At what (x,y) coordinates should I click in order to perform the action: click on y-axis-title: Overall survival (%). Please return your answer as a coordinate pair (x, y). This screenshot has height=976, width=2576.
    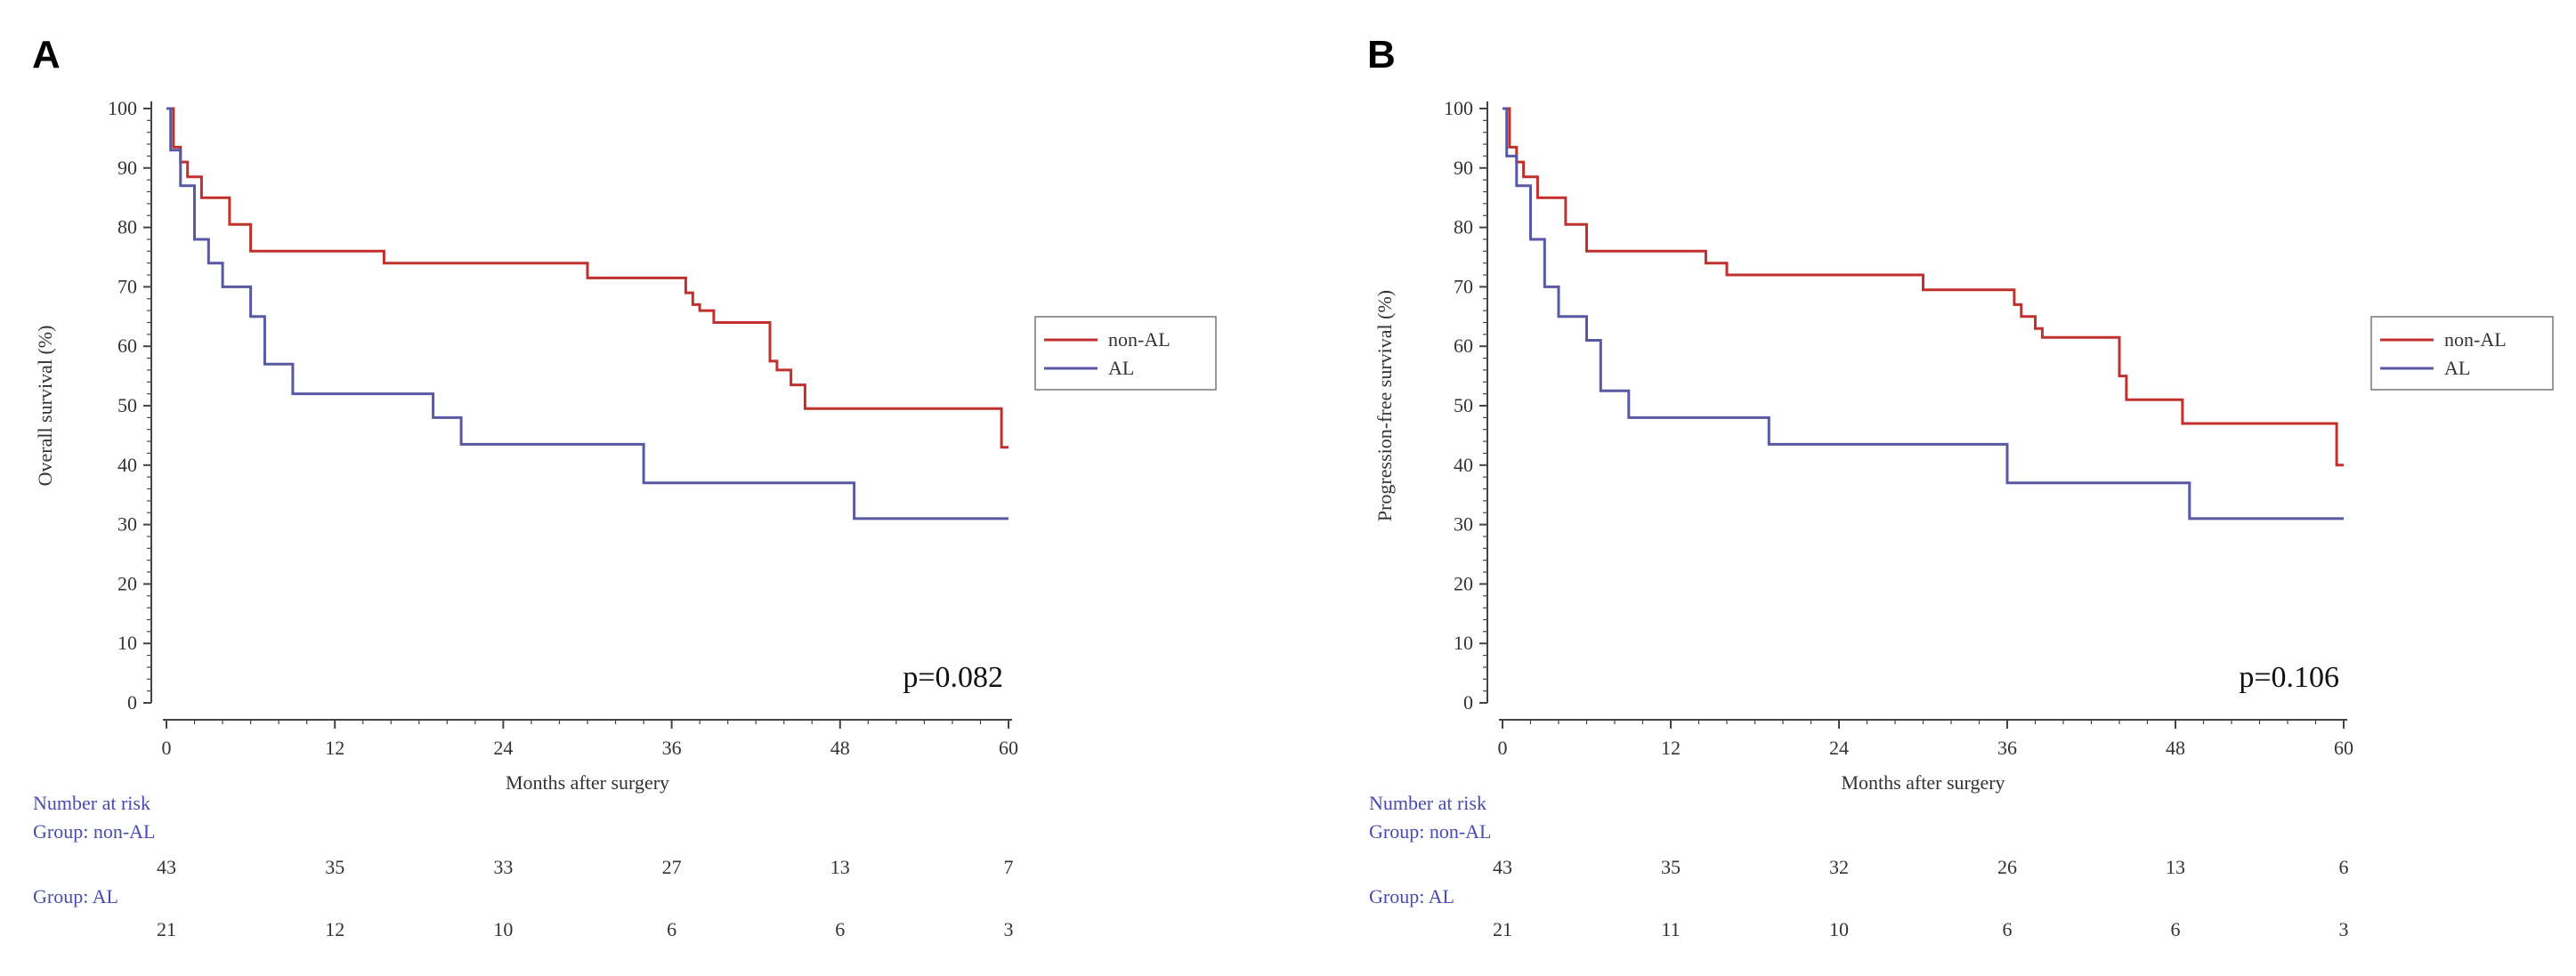
    Looking at the image, I should click on (45, 406).